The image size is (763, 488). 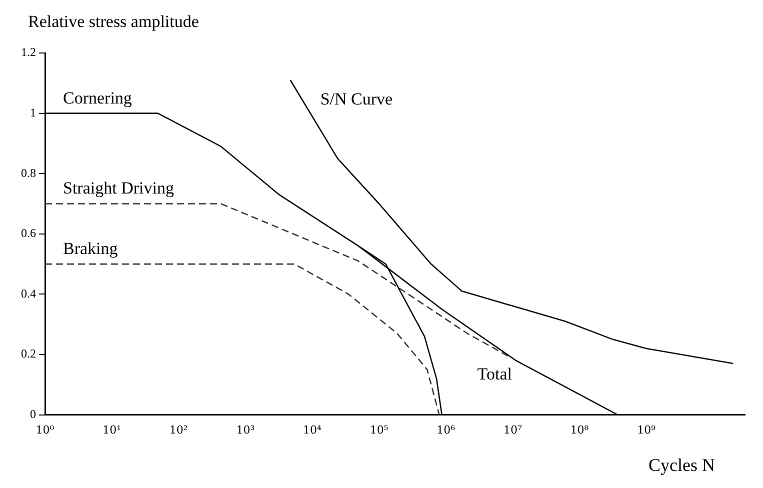 What do you see at coordinates (356, 99) in the screenshot?
I see `series-label: S/N Curve` at bounding box center [356, 99].